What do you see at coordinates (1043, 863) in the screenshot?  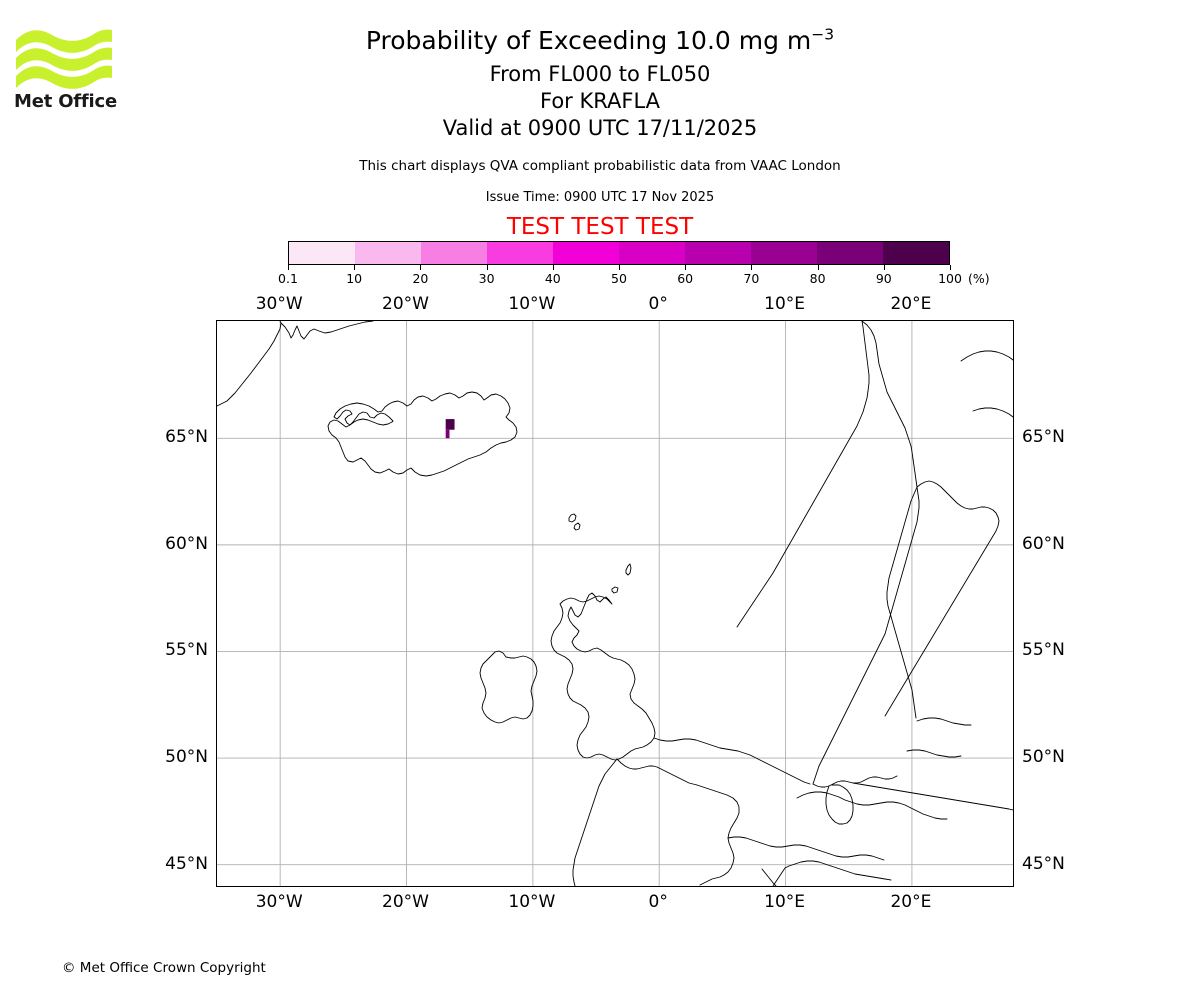 I see `lat-tick-label-right-45°N: 45°N` at bounding box center [1043, 863].